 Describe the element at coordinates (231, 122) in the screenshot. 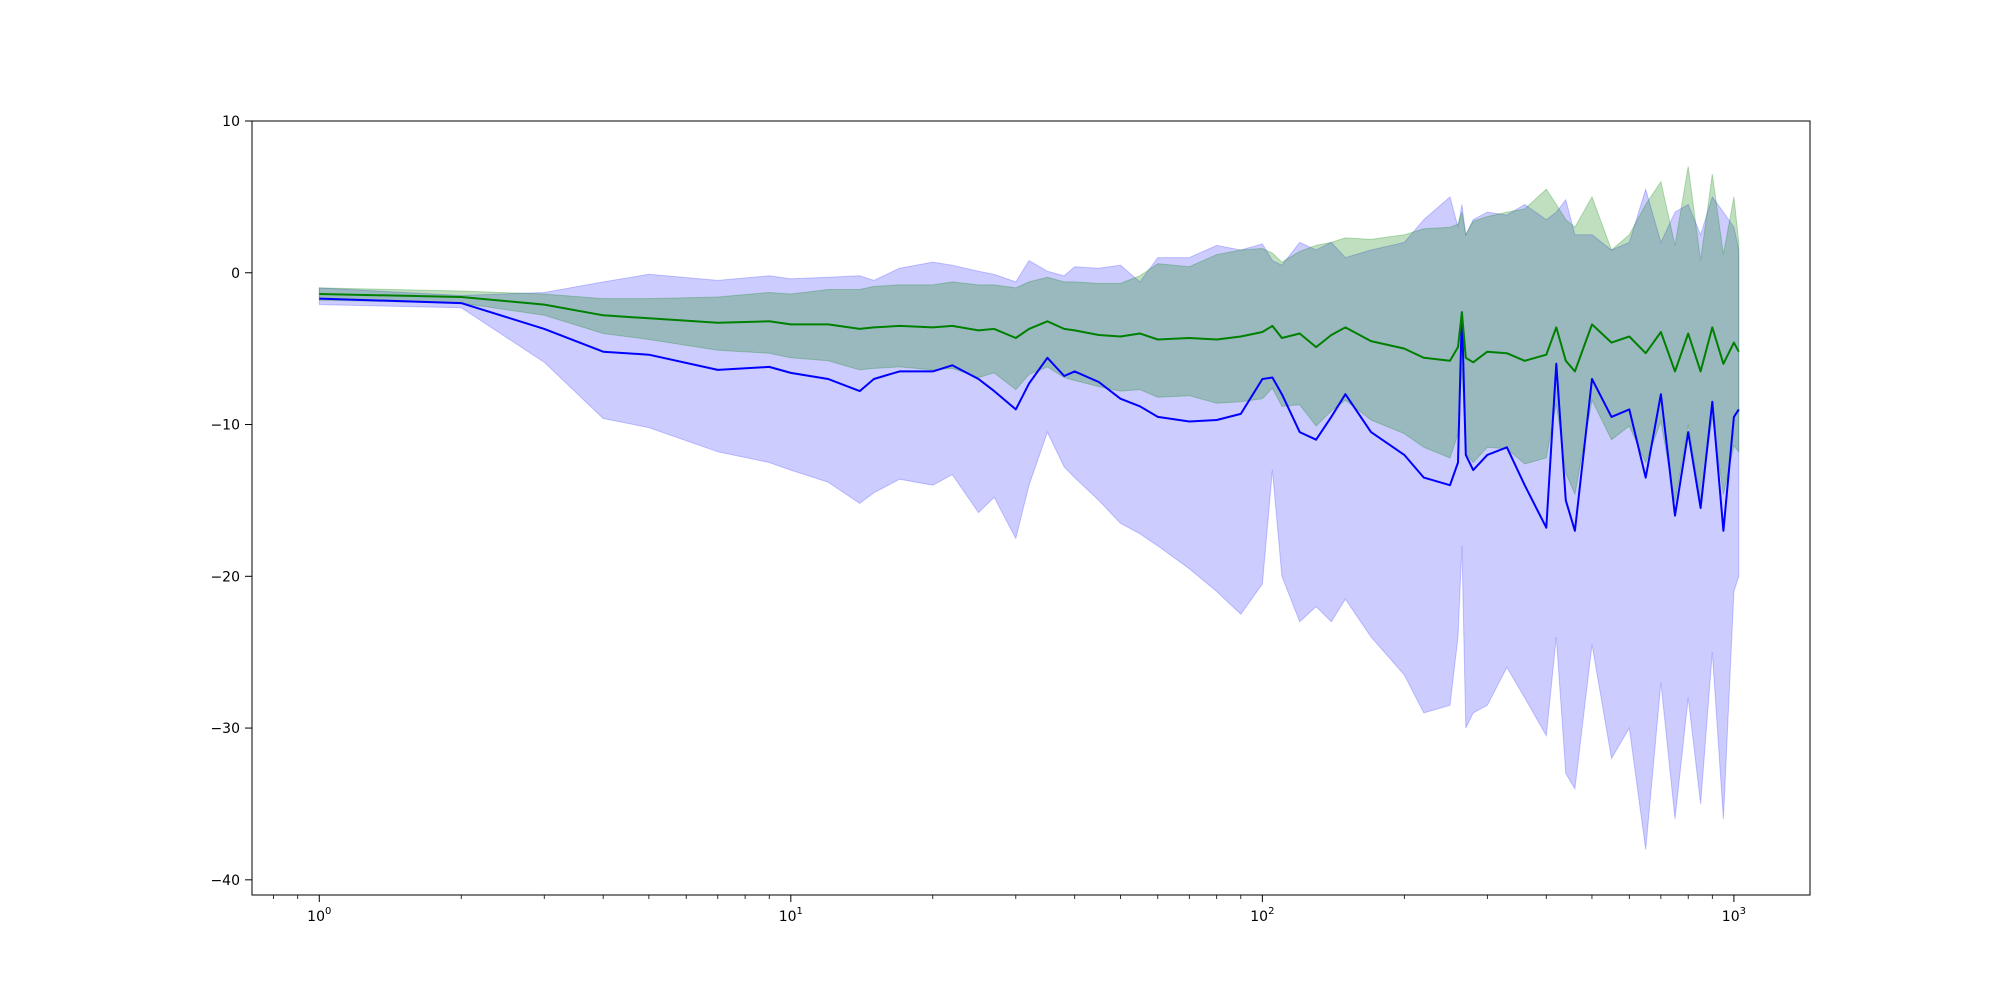

I see `y-tick-label: 10` at that location.